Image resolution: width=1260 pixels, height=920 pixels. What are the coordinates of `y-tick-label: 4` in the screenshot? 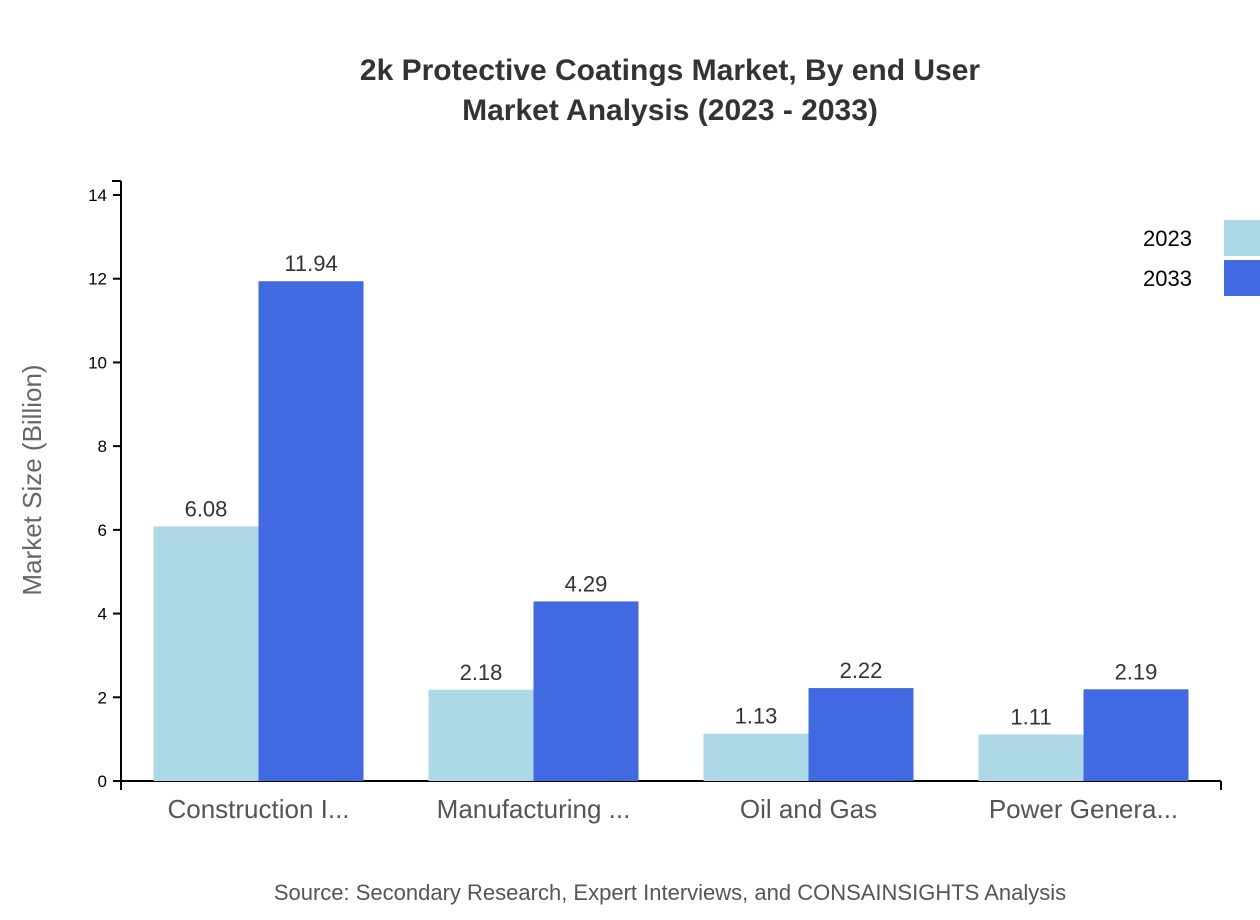 It's located at (102, 614).